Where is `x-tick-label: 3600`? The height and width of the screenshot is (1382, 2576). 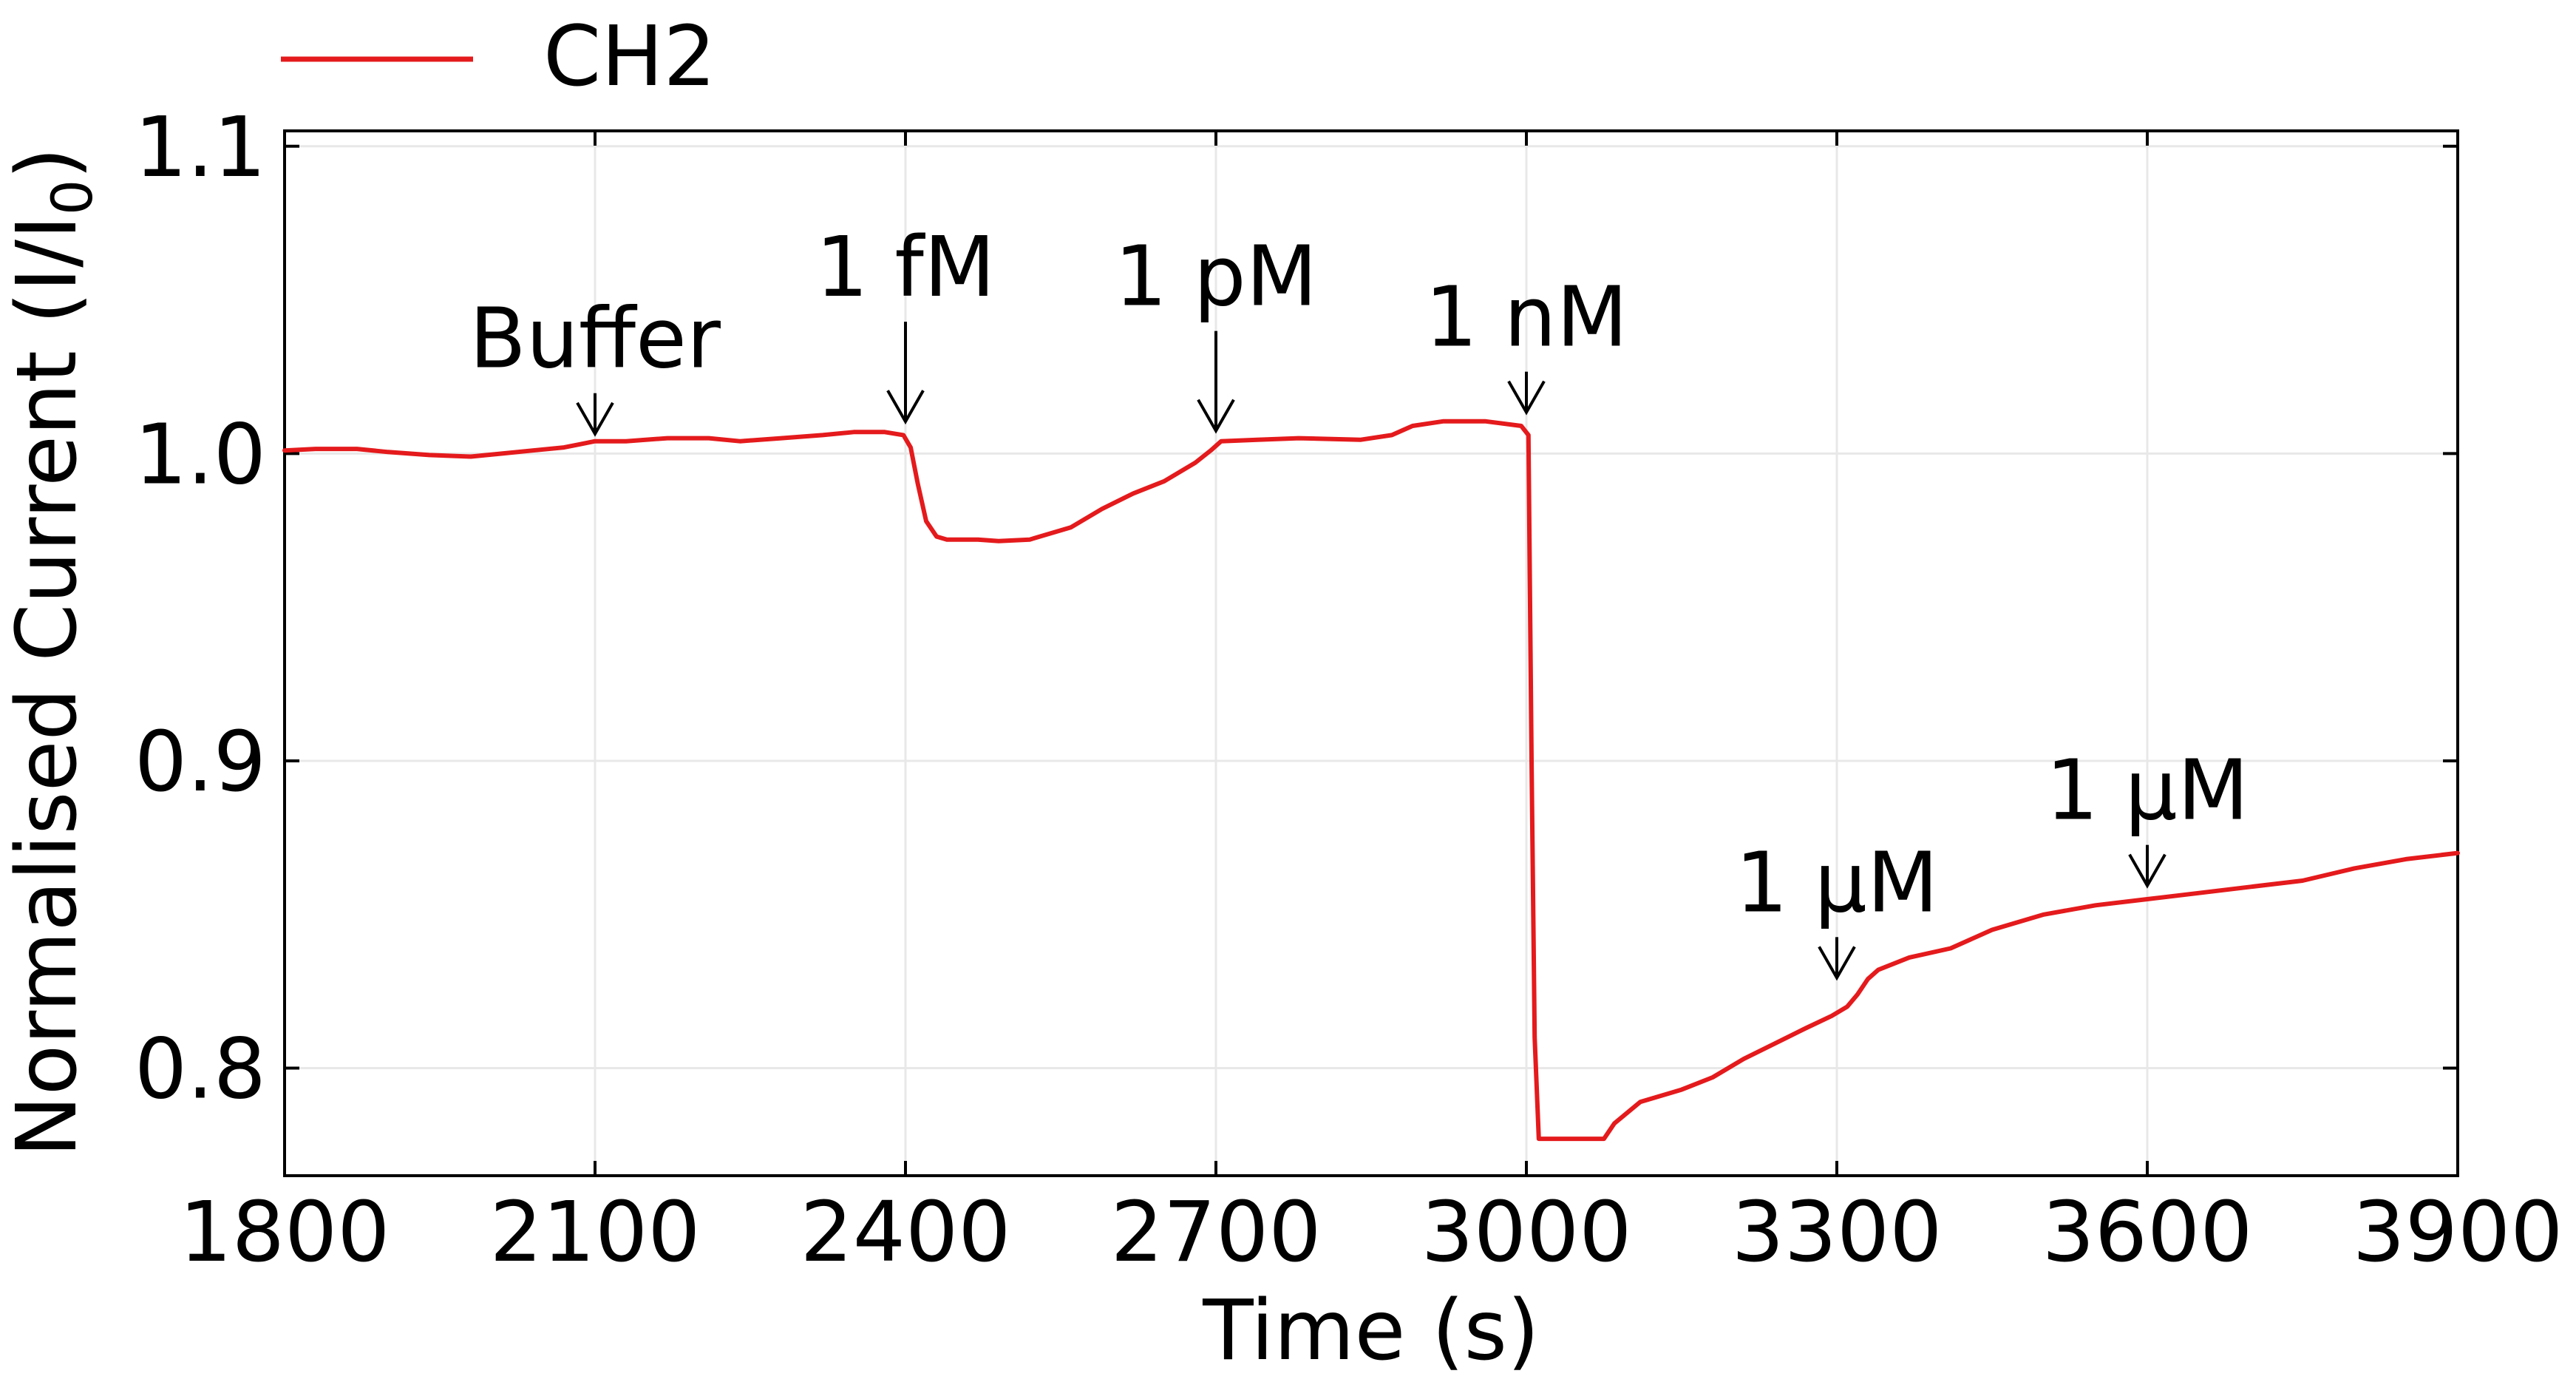 x-tick-label: 3600 is located at coordinates (2147, 1233).